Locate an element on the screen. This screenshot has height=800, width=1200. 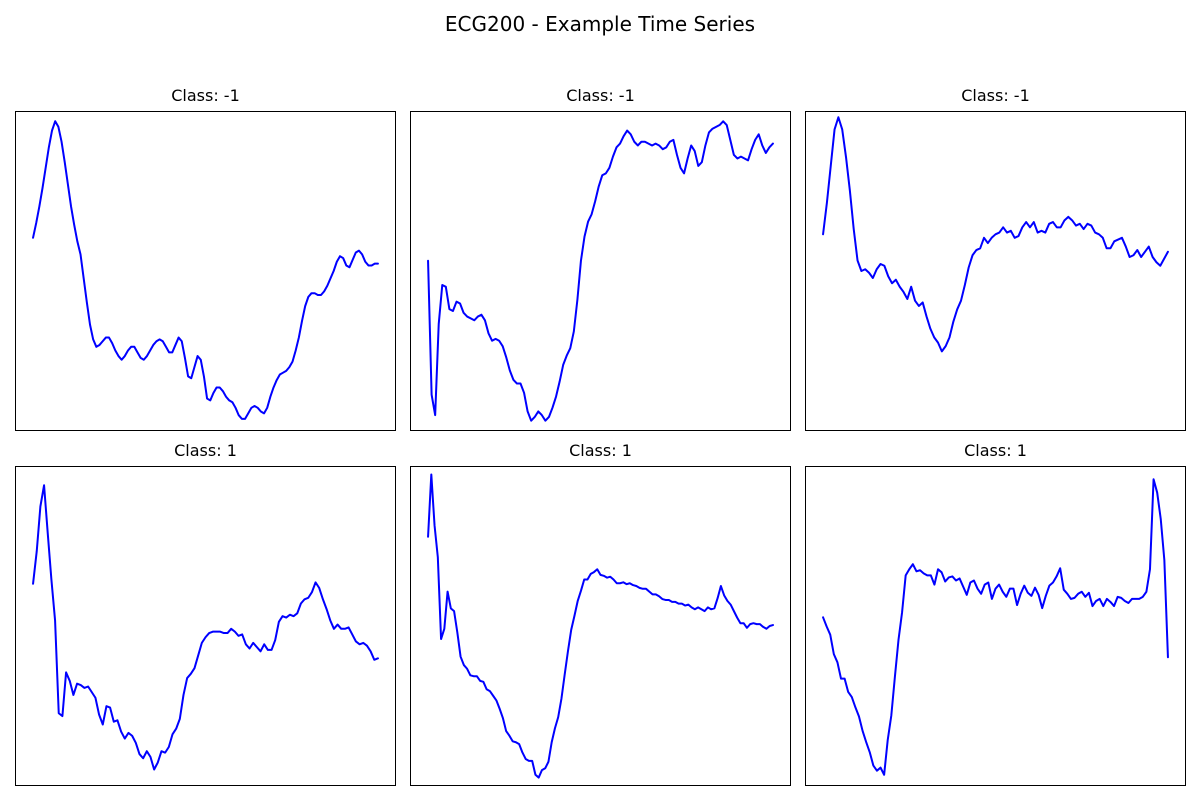
figure-title: ECG200 - Example Time Series is located at coordinates (600, 24).